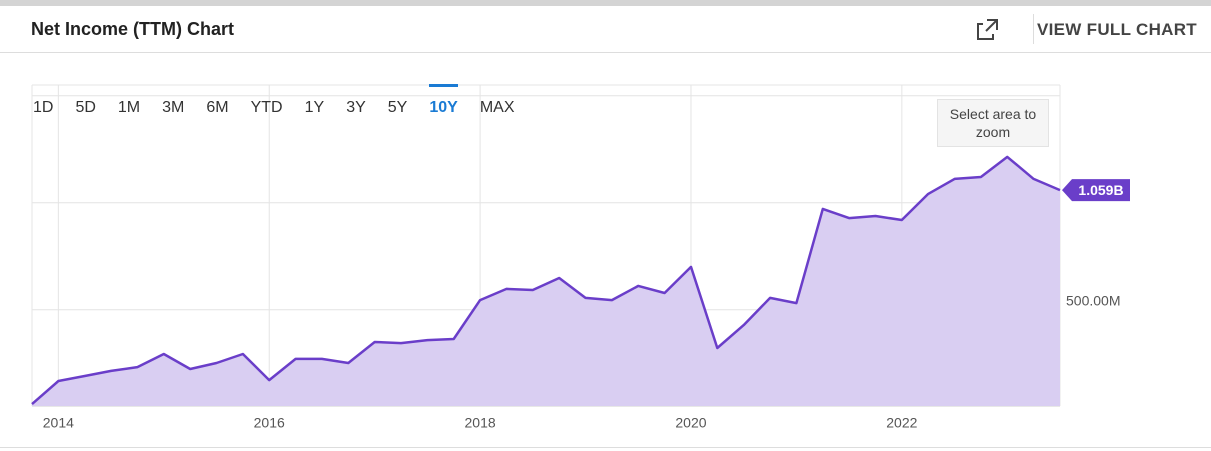 The image size is (1211, 451). I want to click on range-buttons: 1D 5D 1M 3M 6M YTD 1Y 3Y 5Y 10Y MAX, so click(284, 100).